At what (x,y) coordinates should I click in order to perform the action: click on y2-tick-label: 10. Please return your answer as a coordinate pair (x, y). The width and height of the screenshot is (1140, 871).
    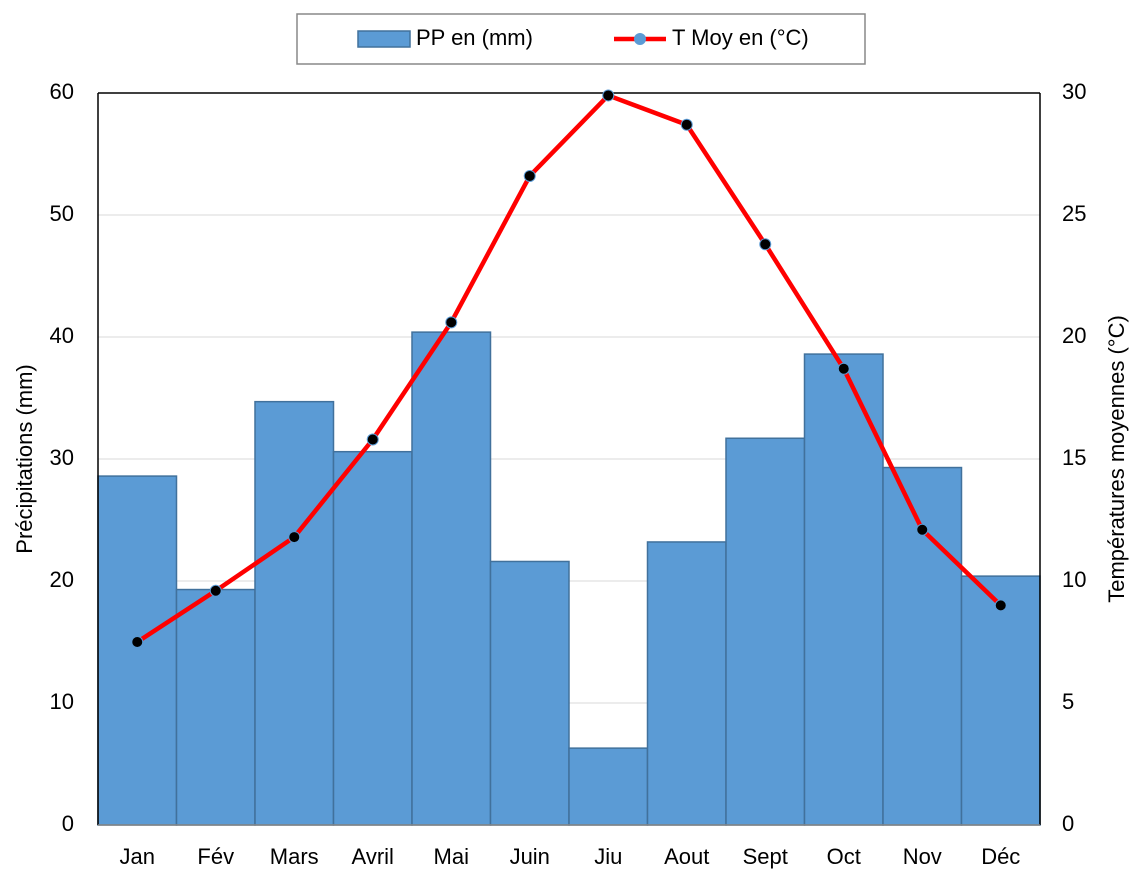
    Looking at the image, I should click on (1074, 579).